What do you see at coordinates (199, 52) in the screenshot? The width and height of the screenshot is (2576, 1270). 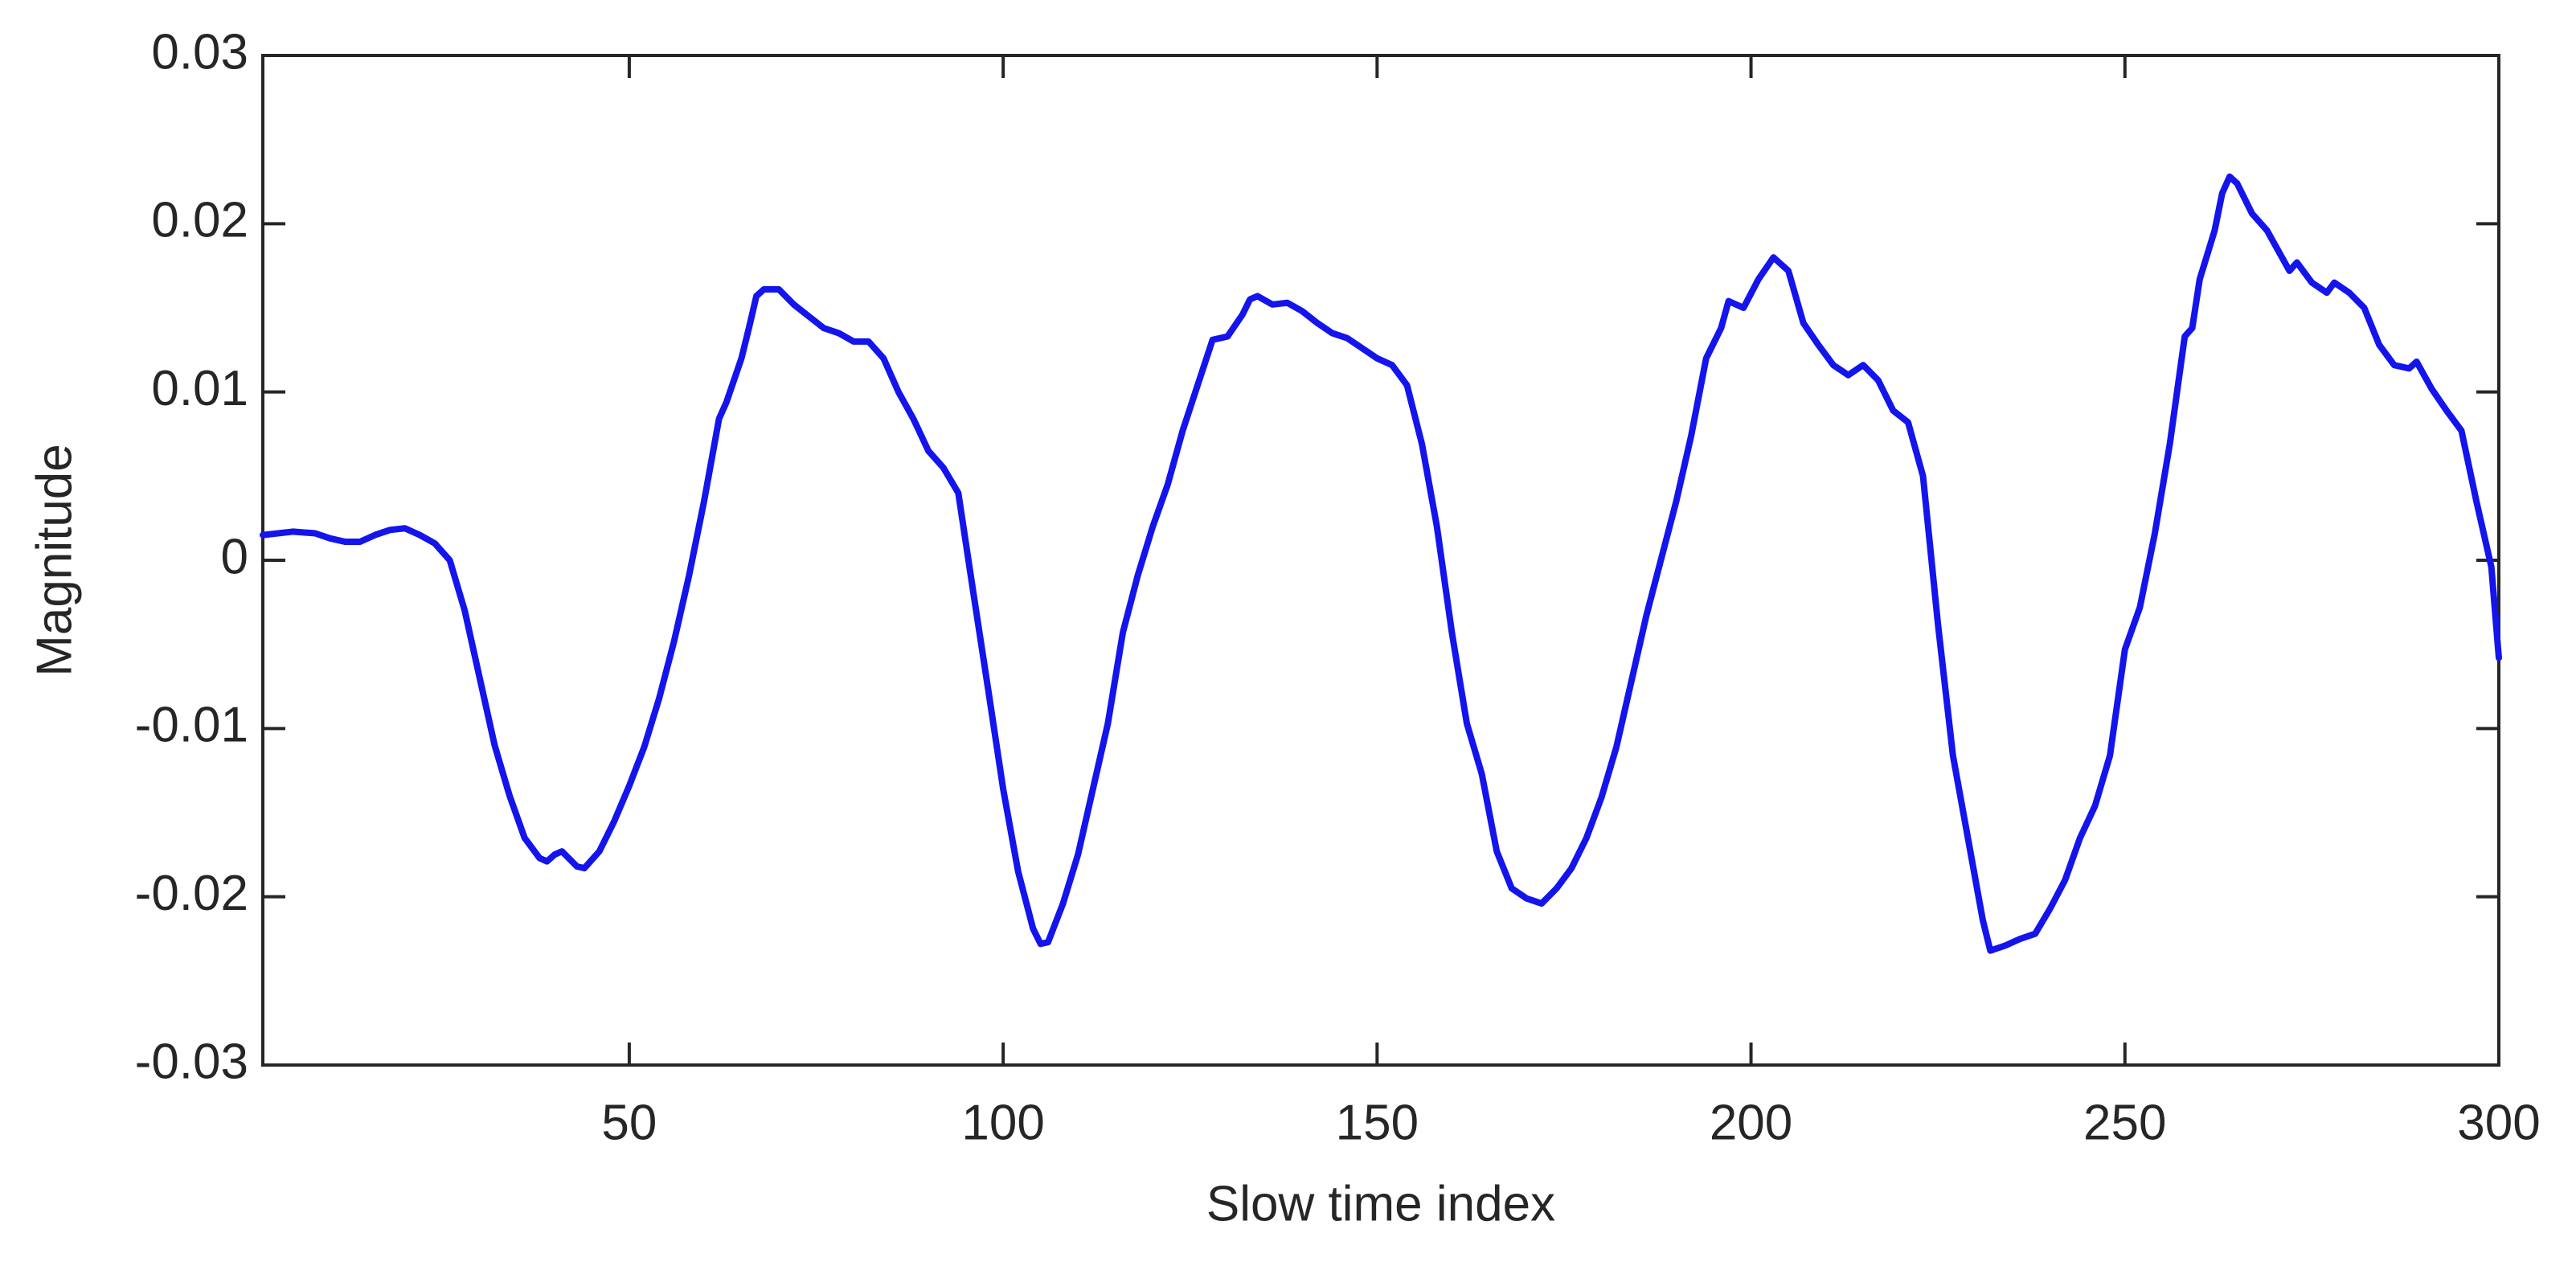 I see `y-tick-label: 0.03` at bounding box center [199, 52].